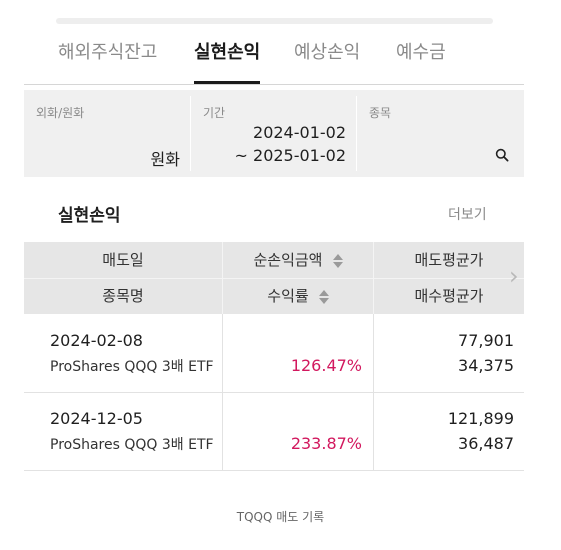 The width and height of the screenshot is (561, 550). What do you see at coordinates (214, 113) in the screenshot?
I see `period-label: 기간` at bounding box center [214, 113].